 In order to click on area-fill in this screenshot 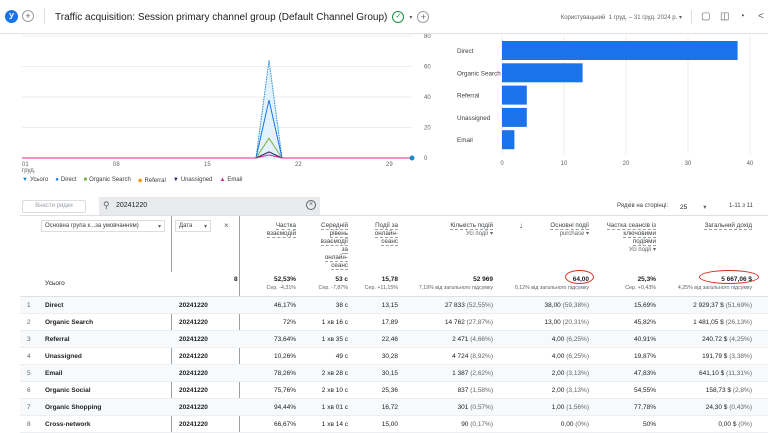, I will do `click(269, 109)`.